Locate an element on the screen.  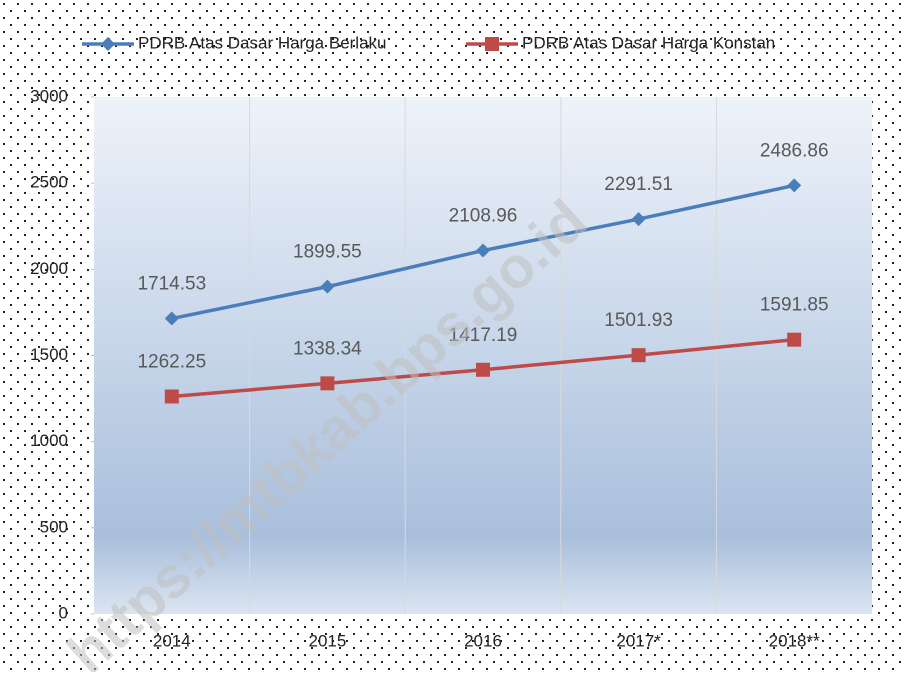
data-label: 2108.96 is located at coordinates (483, 216).